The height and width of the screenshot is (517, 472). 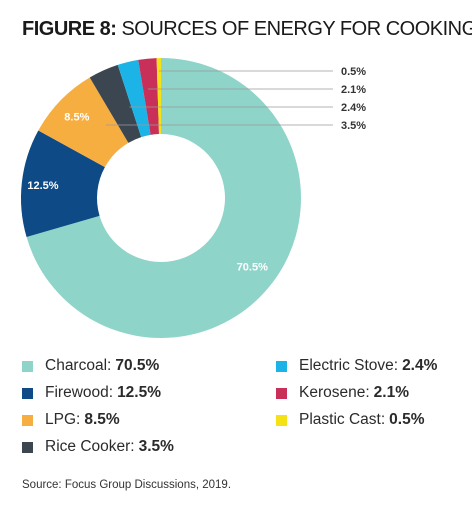 What do you see at coordinates (353, 72) in the screenshot?
I see `data-label-plastic-cast: 0.5%` at bounding box center [353, 72].